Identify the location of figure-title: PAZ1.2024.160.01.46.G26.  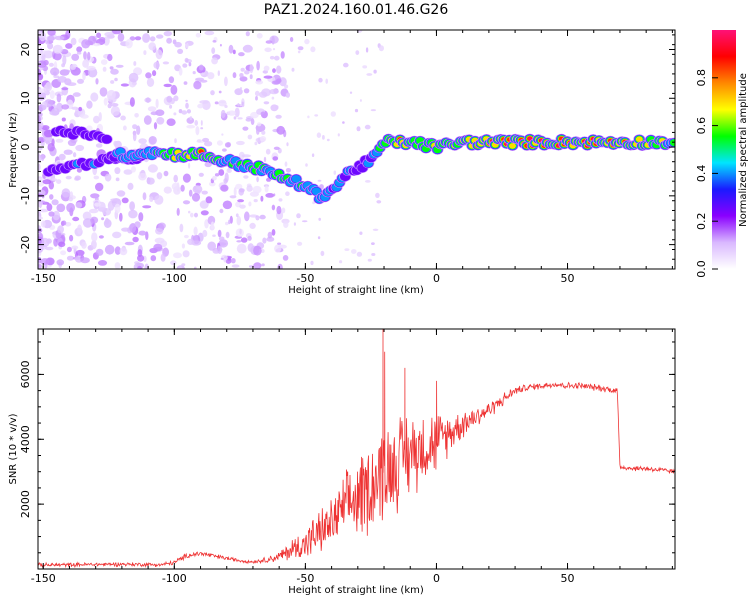
(356, 10).